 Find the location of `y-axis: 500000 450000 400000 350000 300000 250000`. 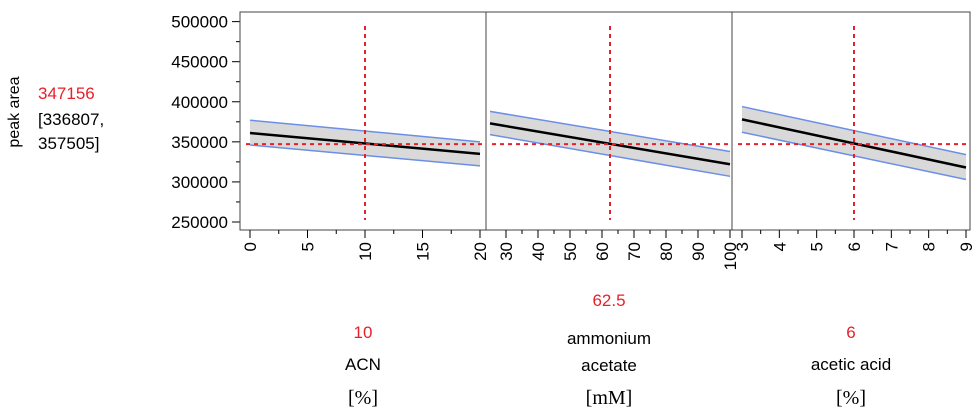

y-axis: 500000 450000 400000 350000 300000 250000 is located at coordinates (206, 122).